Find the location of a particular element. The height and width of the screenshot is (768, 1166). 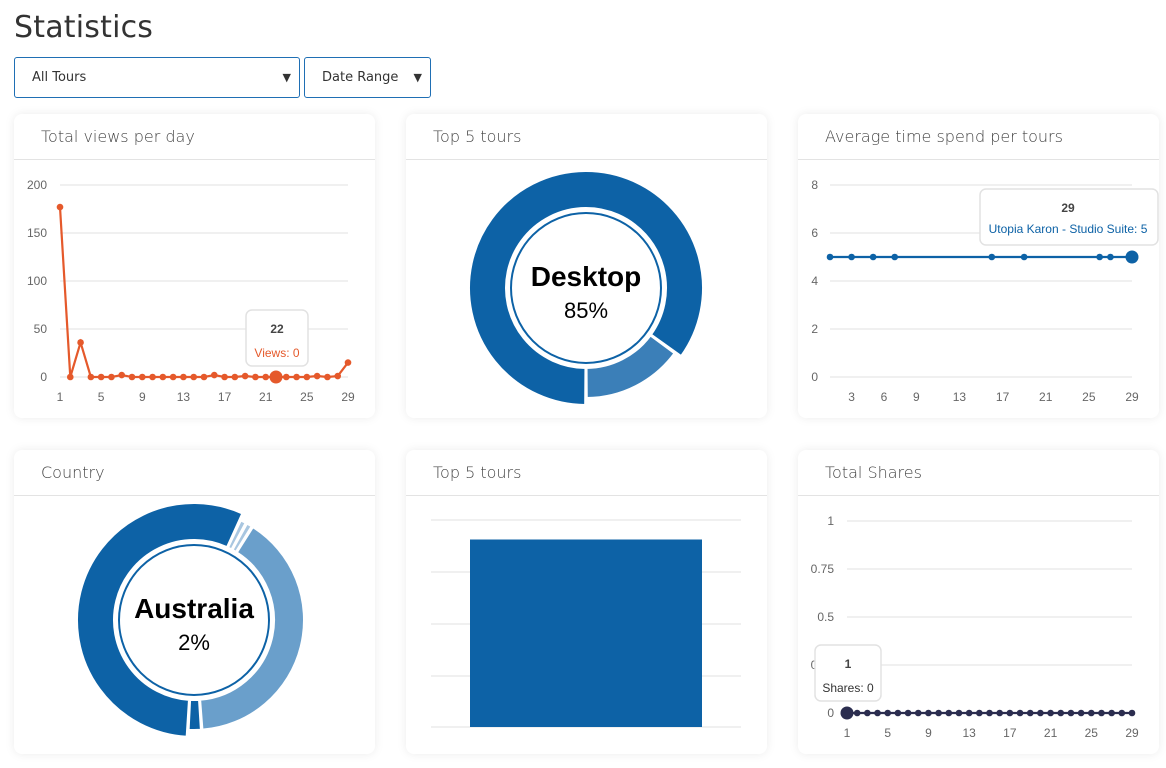

tooltip-title: 22 is located at coordinates (277, 329).